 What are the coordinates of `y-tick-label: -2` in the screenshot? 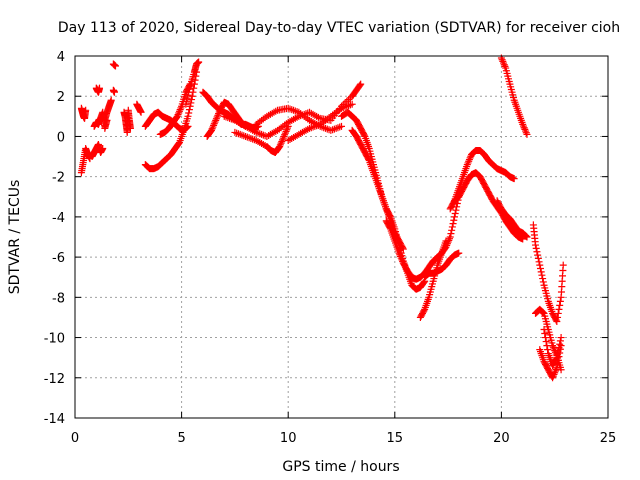 It's located at (58, 178).